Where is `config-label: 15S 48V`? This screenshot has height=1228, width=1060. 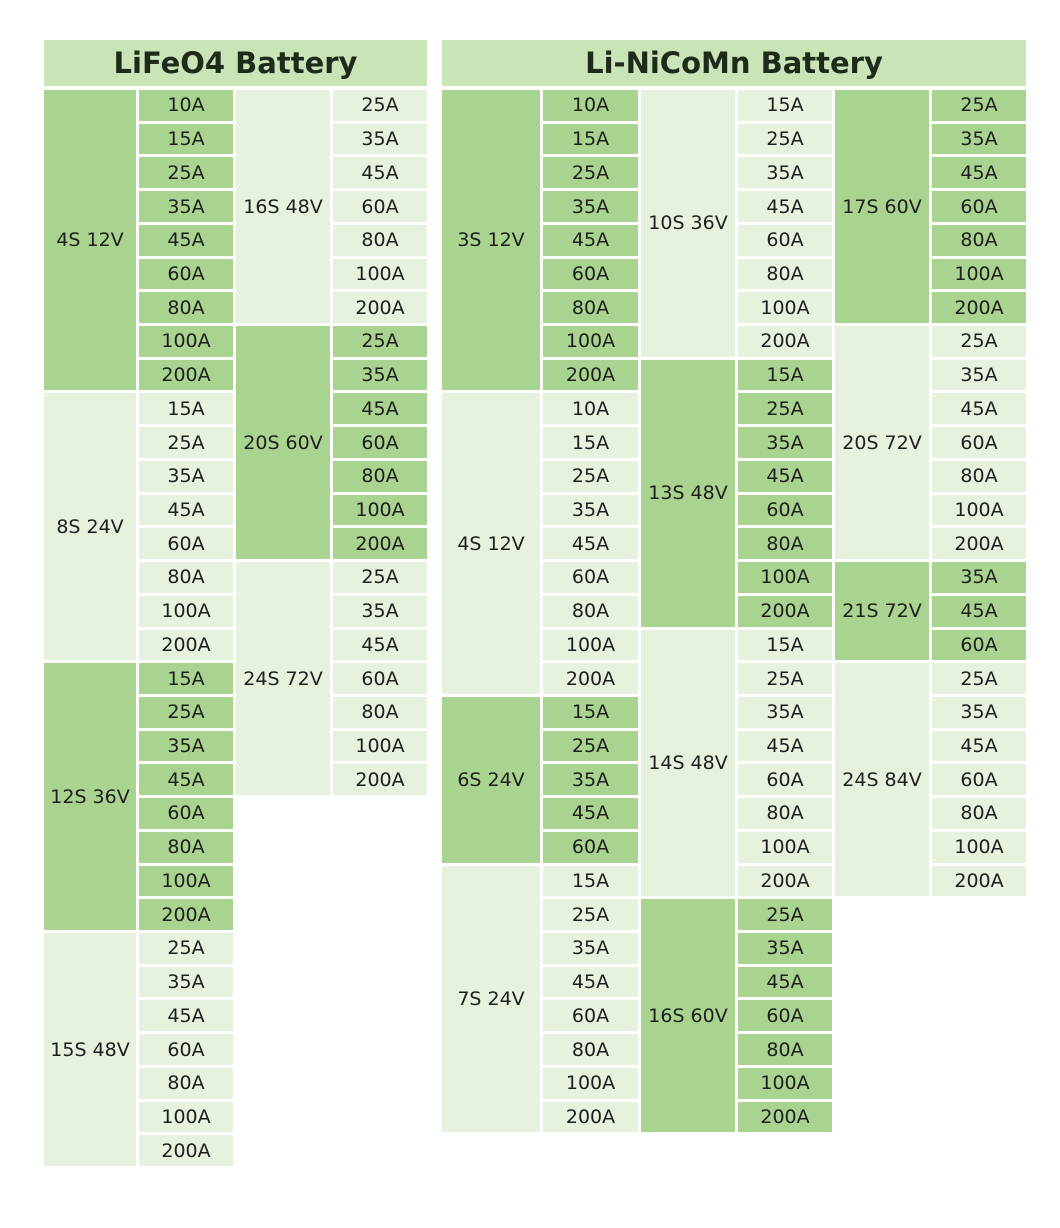 config-label: 15S 48V is located at coordinates (90, 1050).